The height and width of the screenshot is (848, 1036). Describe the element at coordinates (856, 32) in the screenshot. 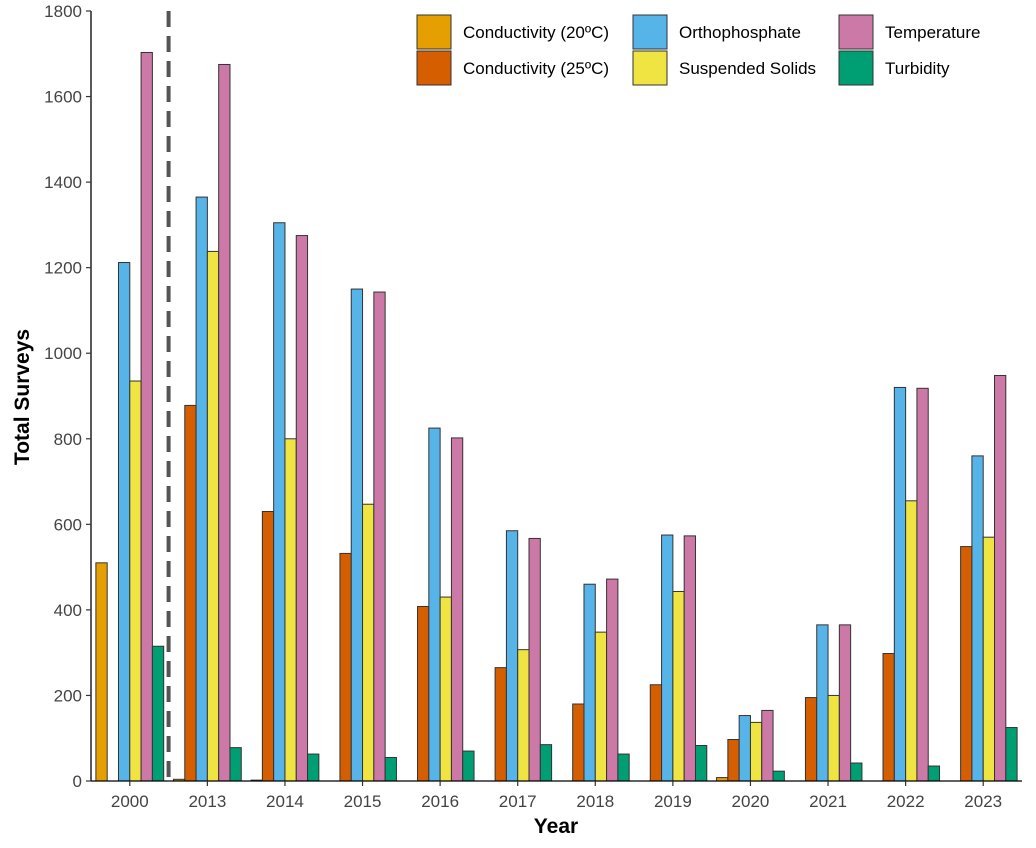

I see `legend-key-temperature` at that location.